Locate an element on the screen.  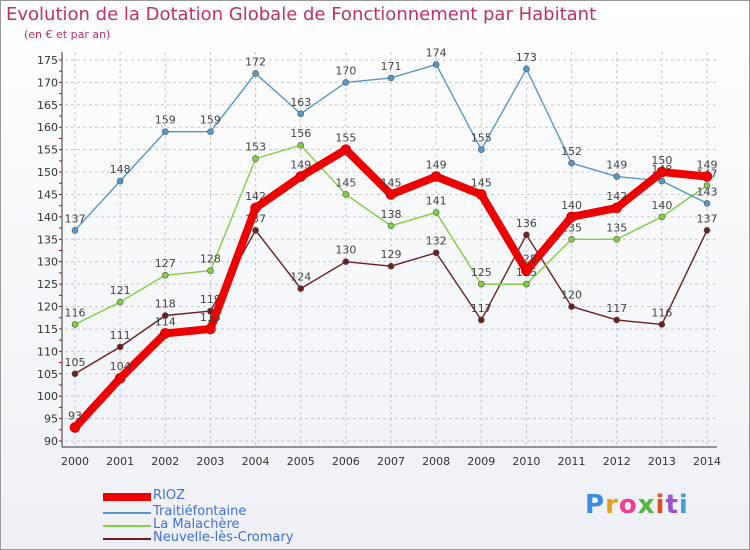
y-tick-label: 155 is located at coordinates (47, 150).